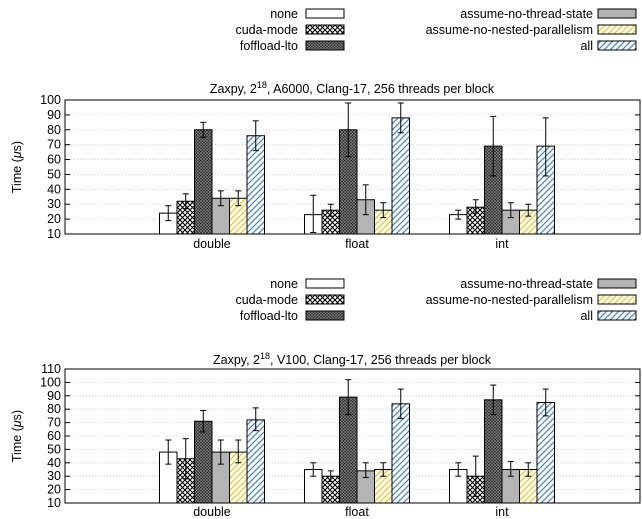 The height and width of the screenshot is (519, 642). What do you see at coordinates (238, 198) in the screenshot?
I see `error-bar-assume-no-nested-parallelism-double` at bounding box center [238, 198].